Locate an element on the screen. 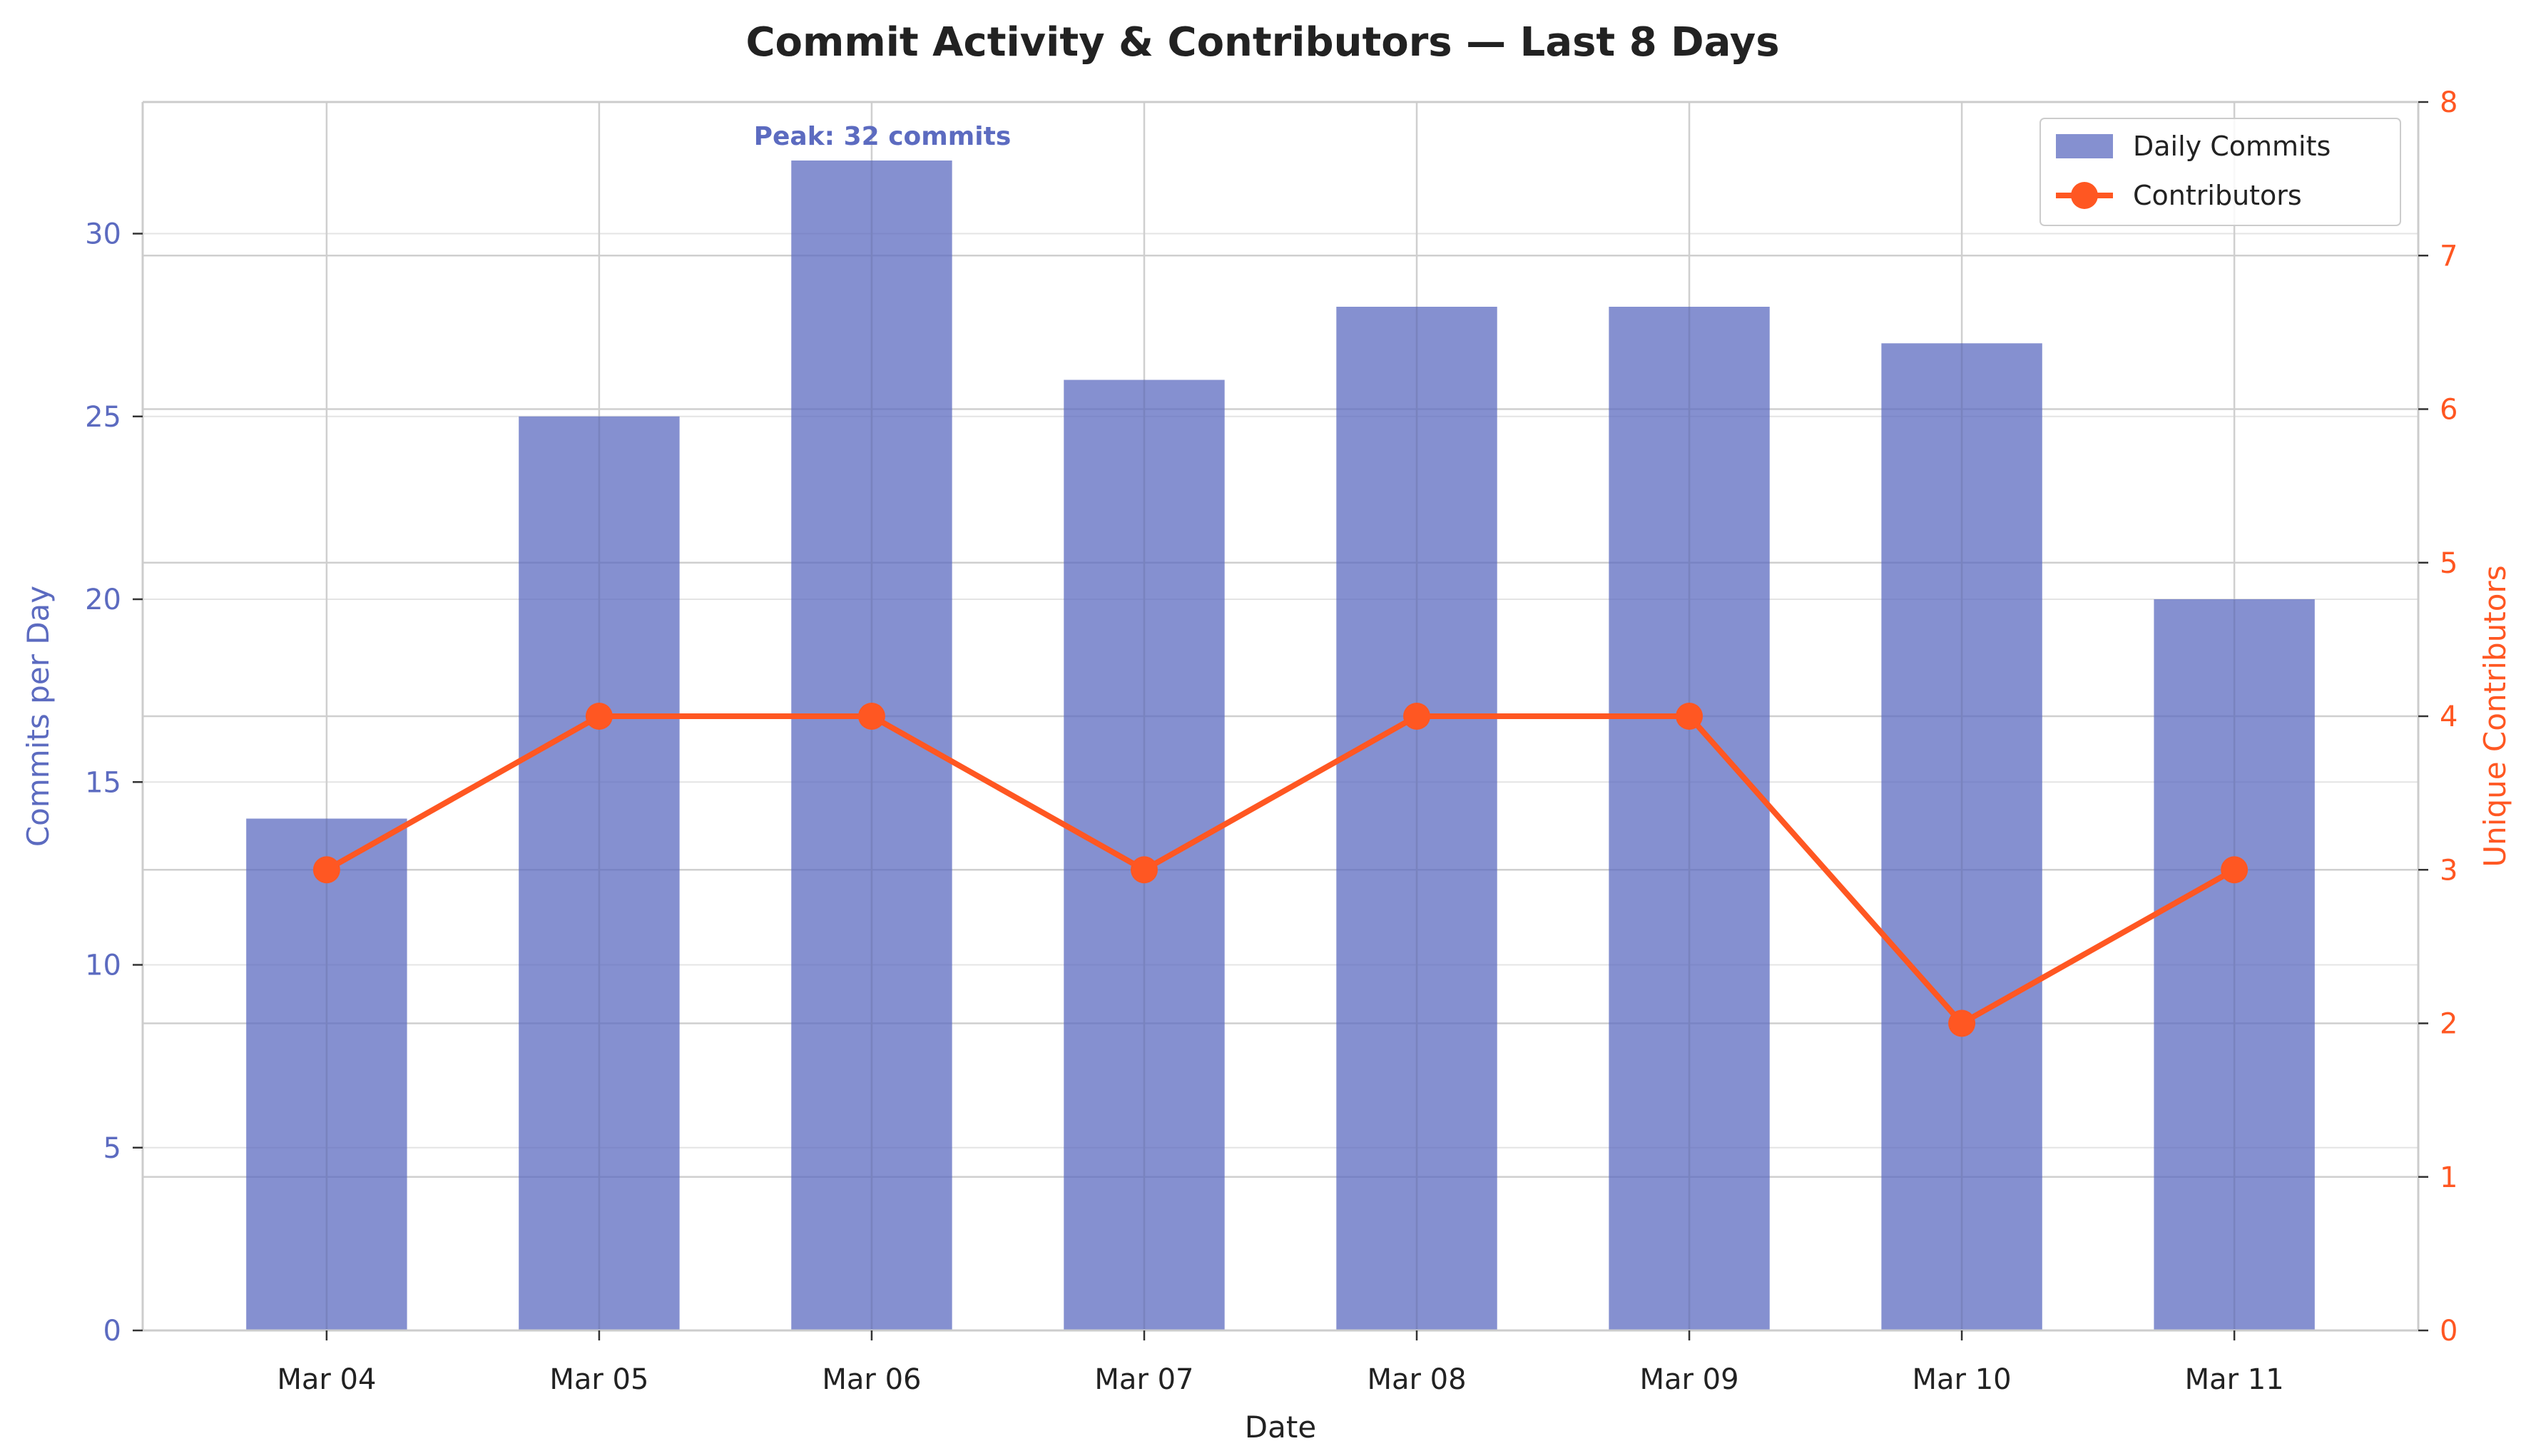 Image resolution: width=2526 pixels, height=1456 pixels. legend-label-contributors: Contributors is located at coordinates (2218, 195).